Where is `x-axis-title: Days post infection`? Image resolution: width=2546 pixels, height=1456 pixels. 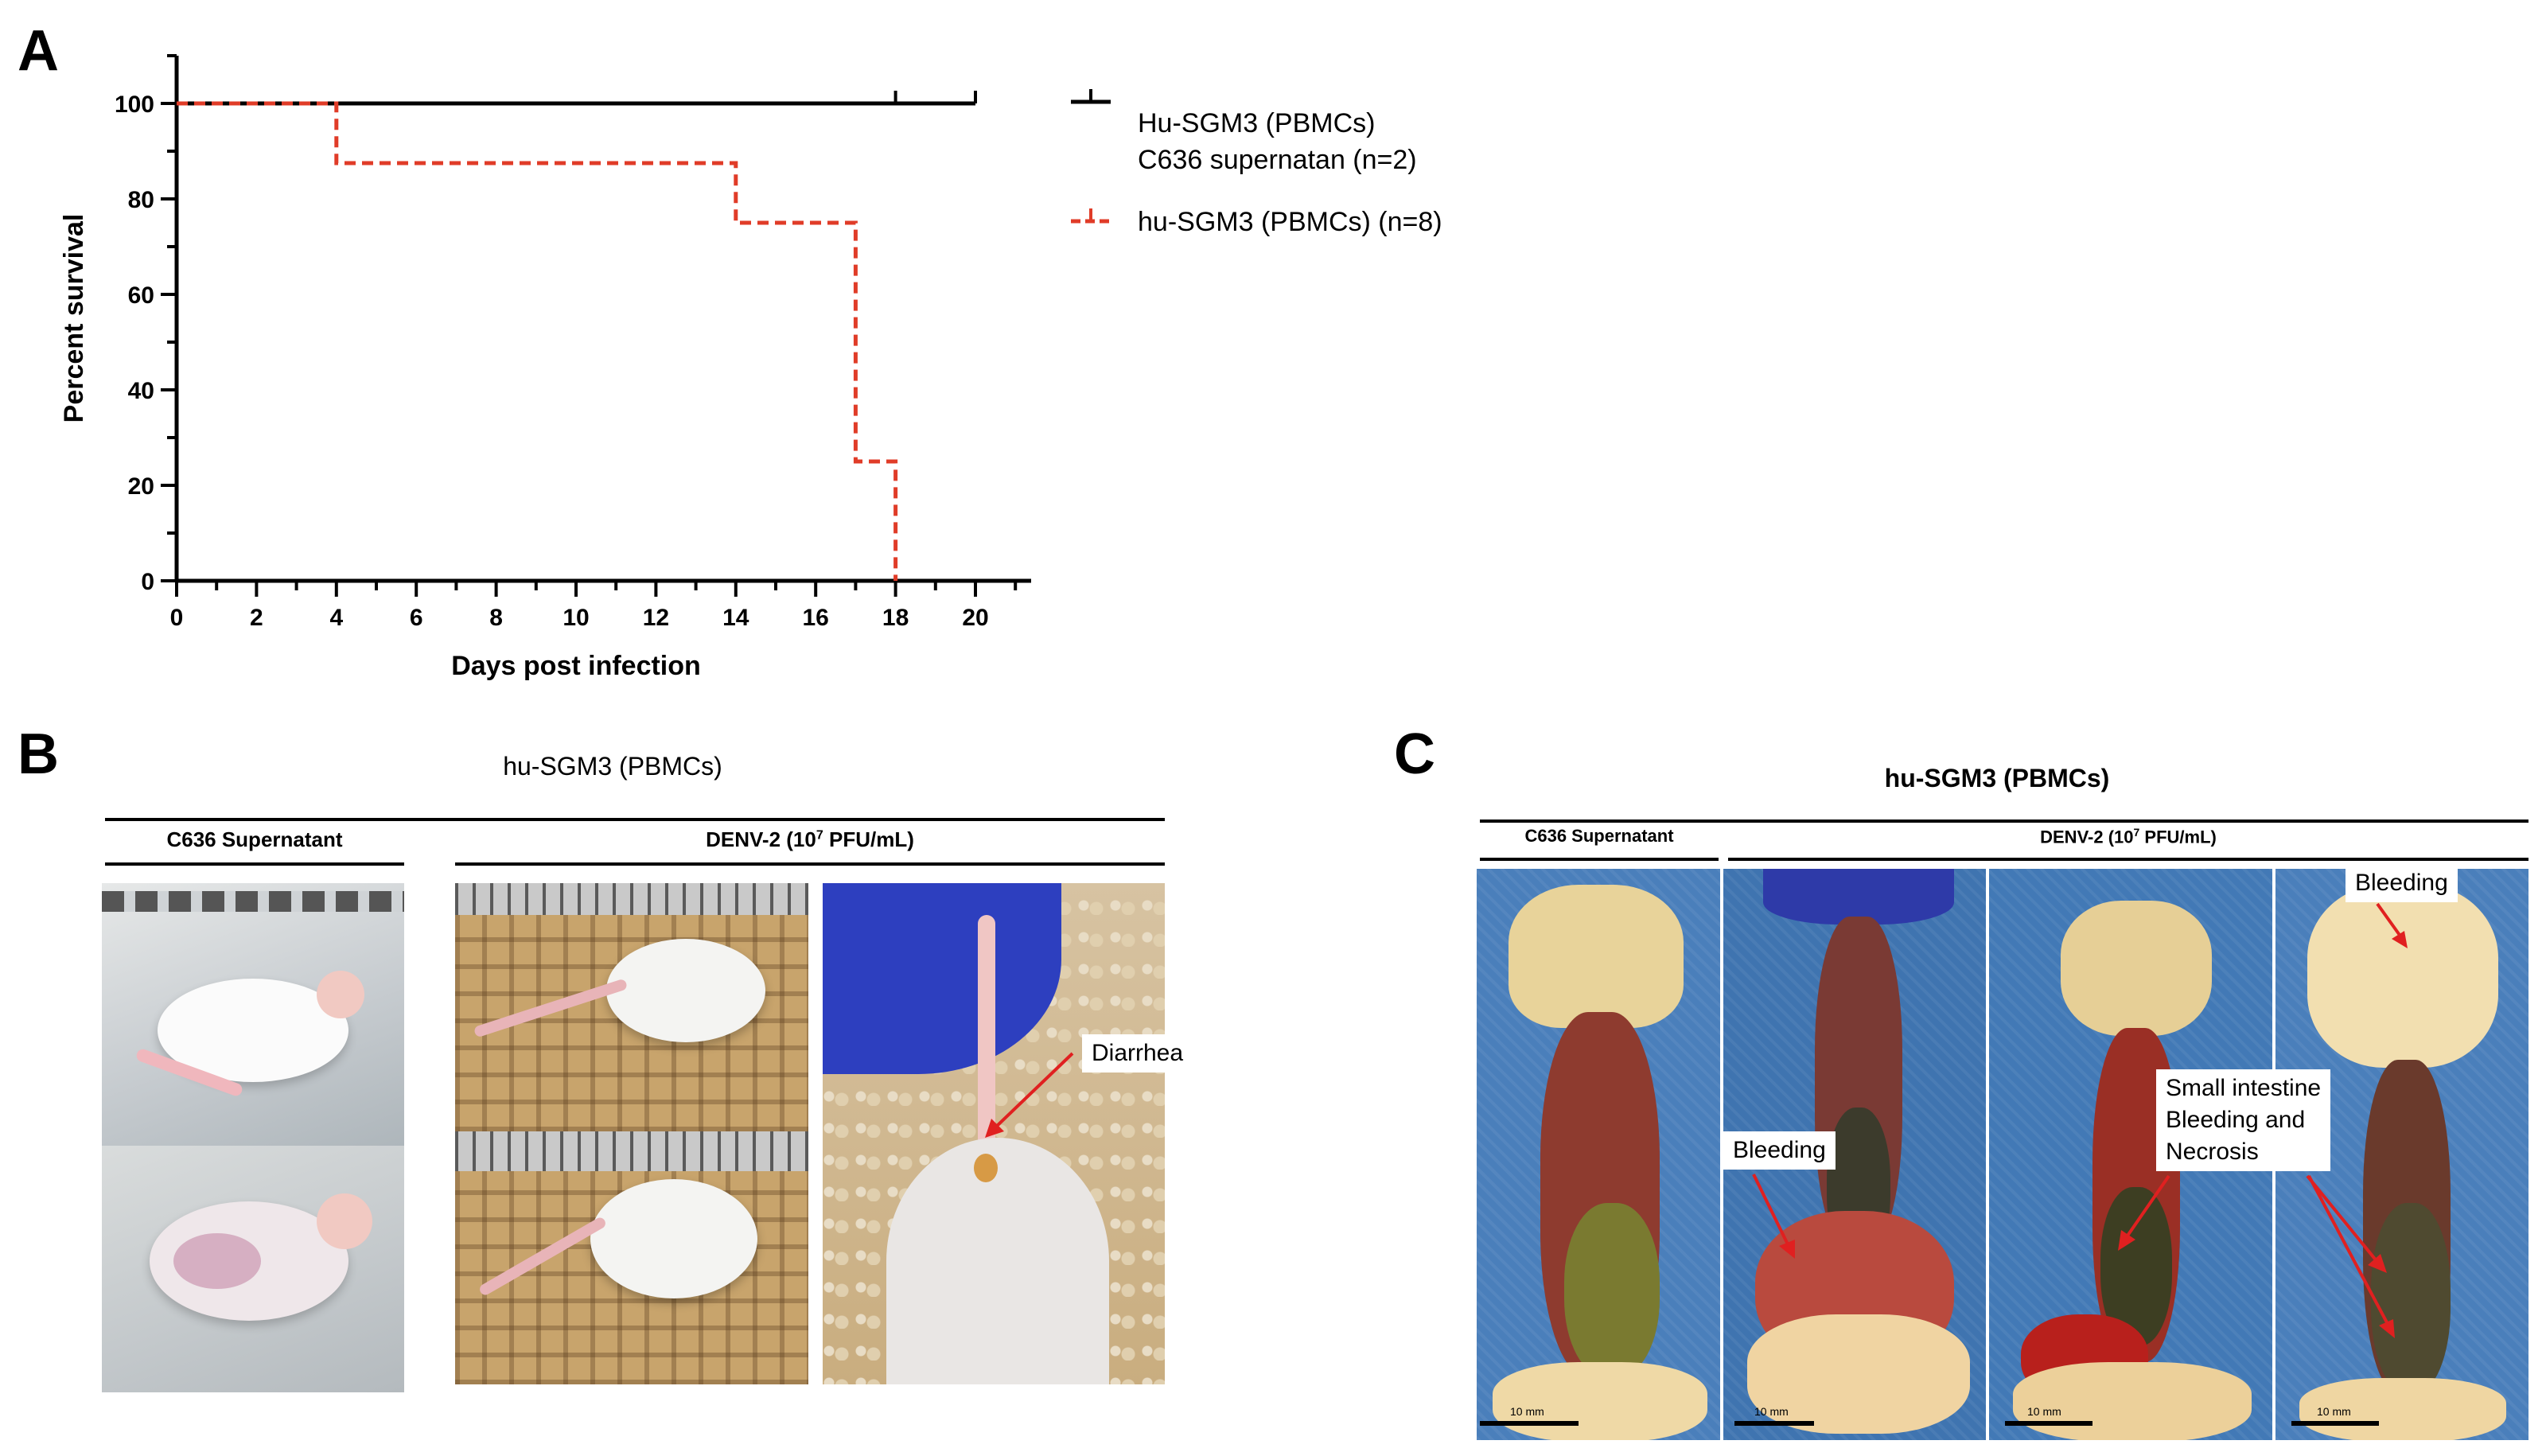
x-axis-title: Days post infection is located at coordinates (576, 666).